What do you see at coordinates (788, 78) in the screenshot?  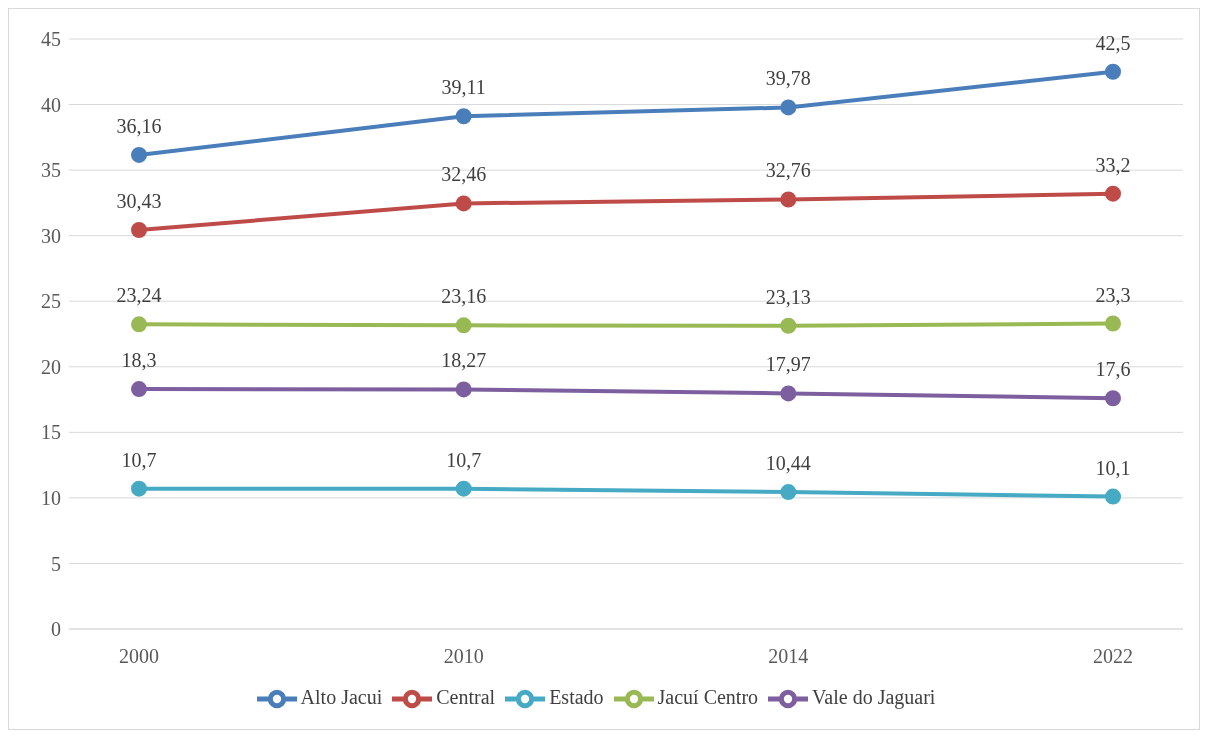 I see `data-label: 39,78` at bounding box center [788, 78].